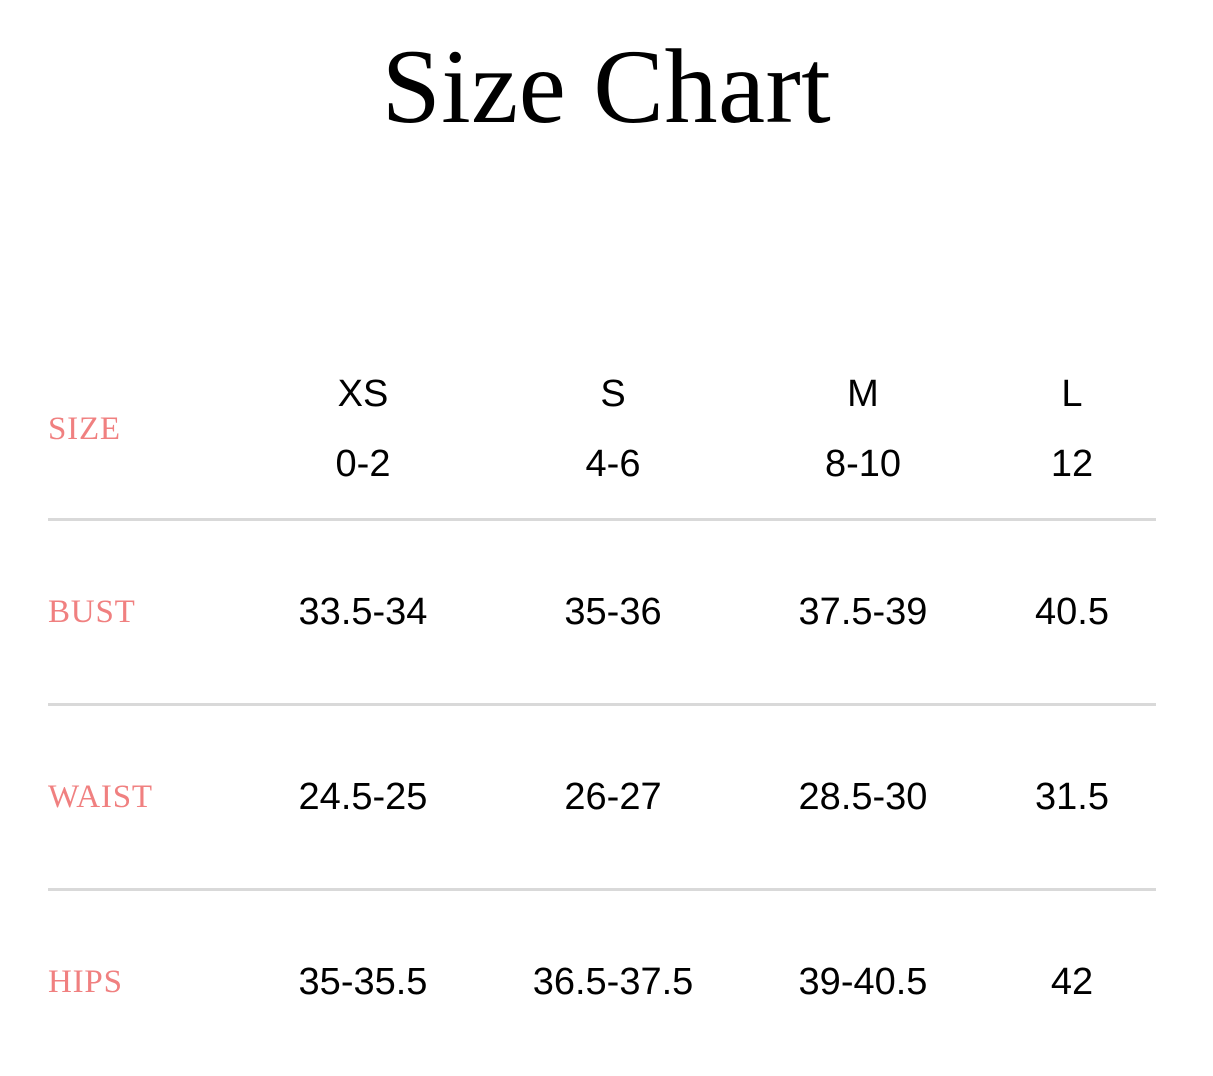  Describe the element at coordinates (863, 611) in the screenshot. I see `cell-bust-m: 37.5-39` at that location.